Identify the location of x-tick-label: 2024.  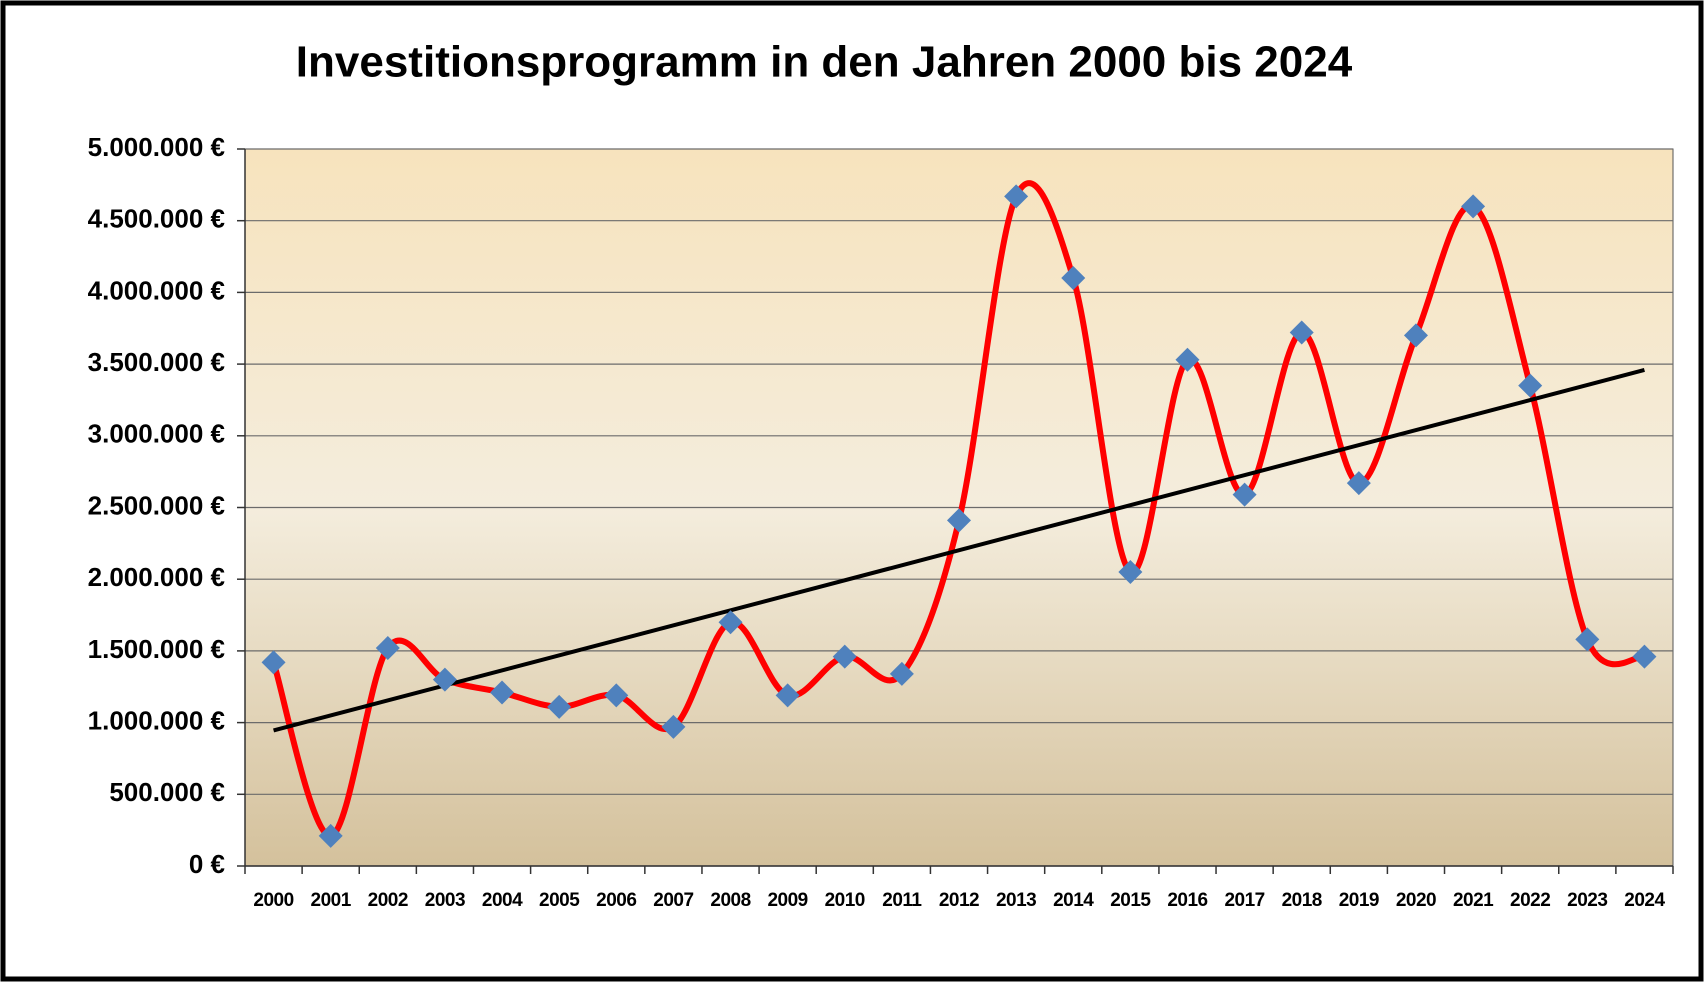
(1644, 900).